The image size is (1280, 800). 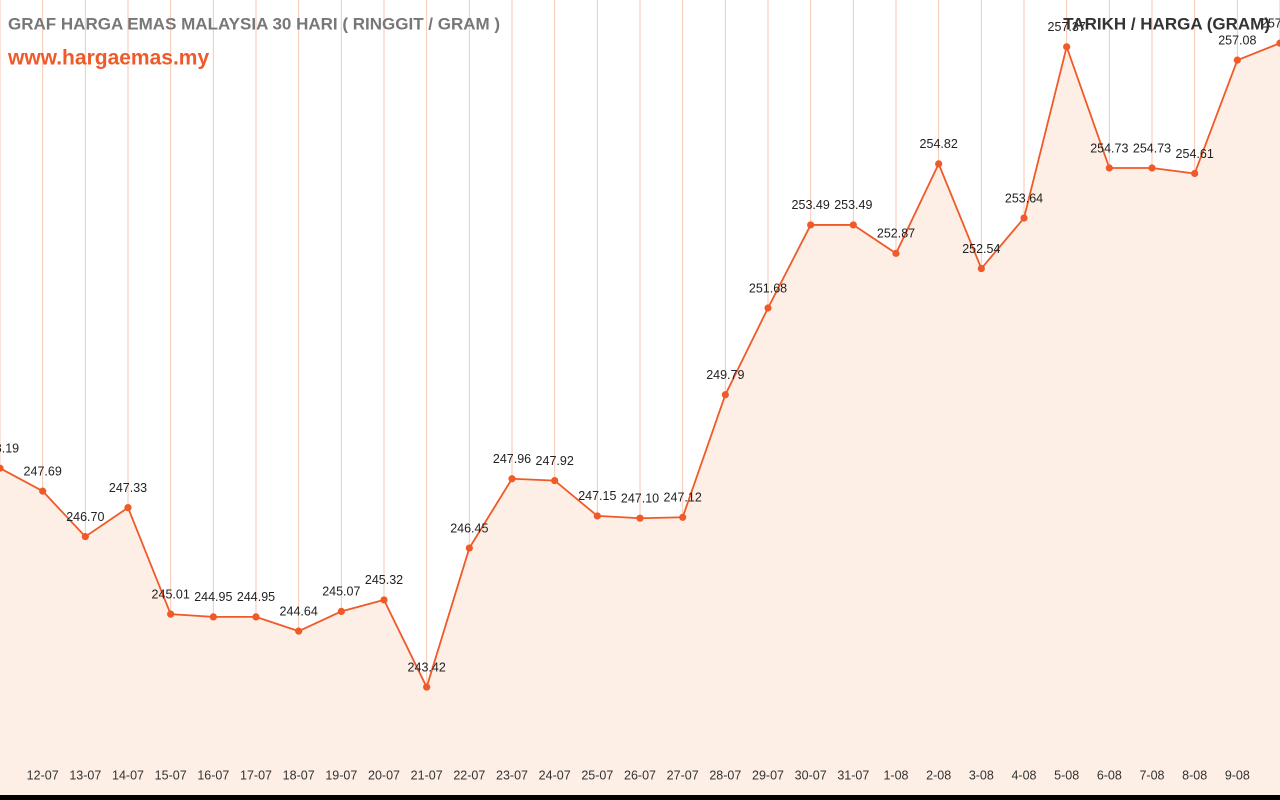 I want to click on data-label: 253.64, so click(x=1024, y=198).